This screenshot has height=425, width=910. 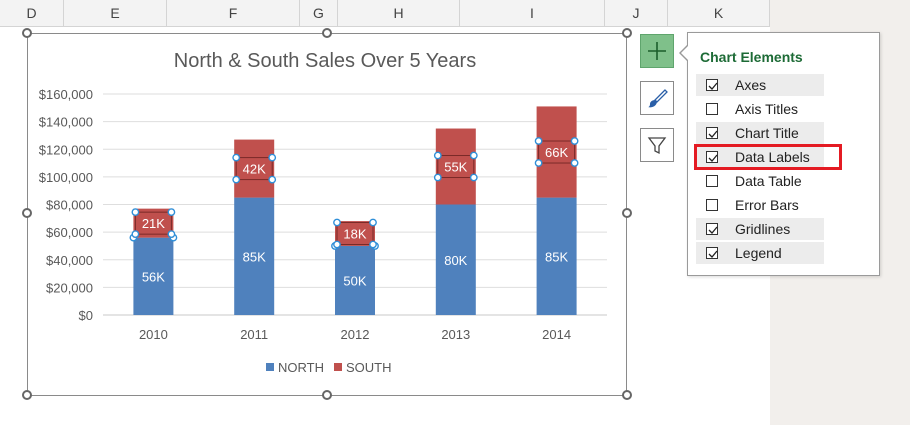 I want to click on legend-label-south: SOUTH, so click(x=369, y=367).